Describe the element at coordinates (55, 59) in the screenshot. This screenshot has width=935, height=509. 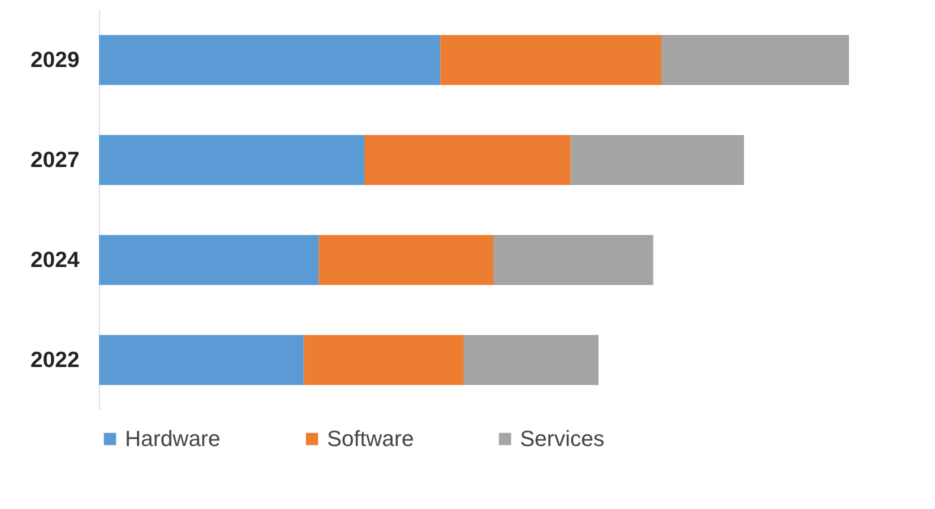
I see `y-tick-label: 2029` at that location.